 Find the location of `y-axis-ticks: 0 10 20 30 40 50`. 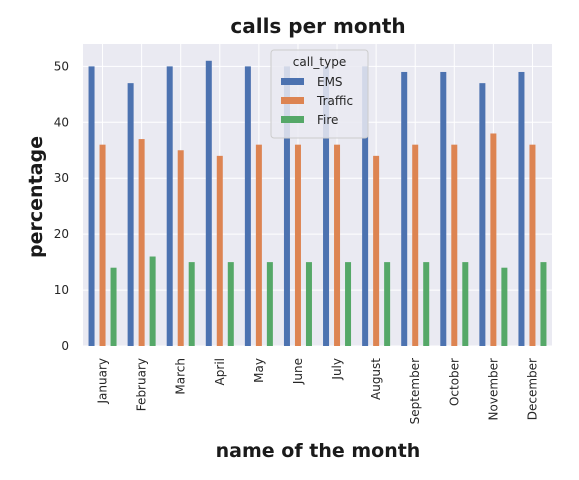

y-axis-ticks: 0 10 20 30 40 50 is located at coordinates (61, 206).